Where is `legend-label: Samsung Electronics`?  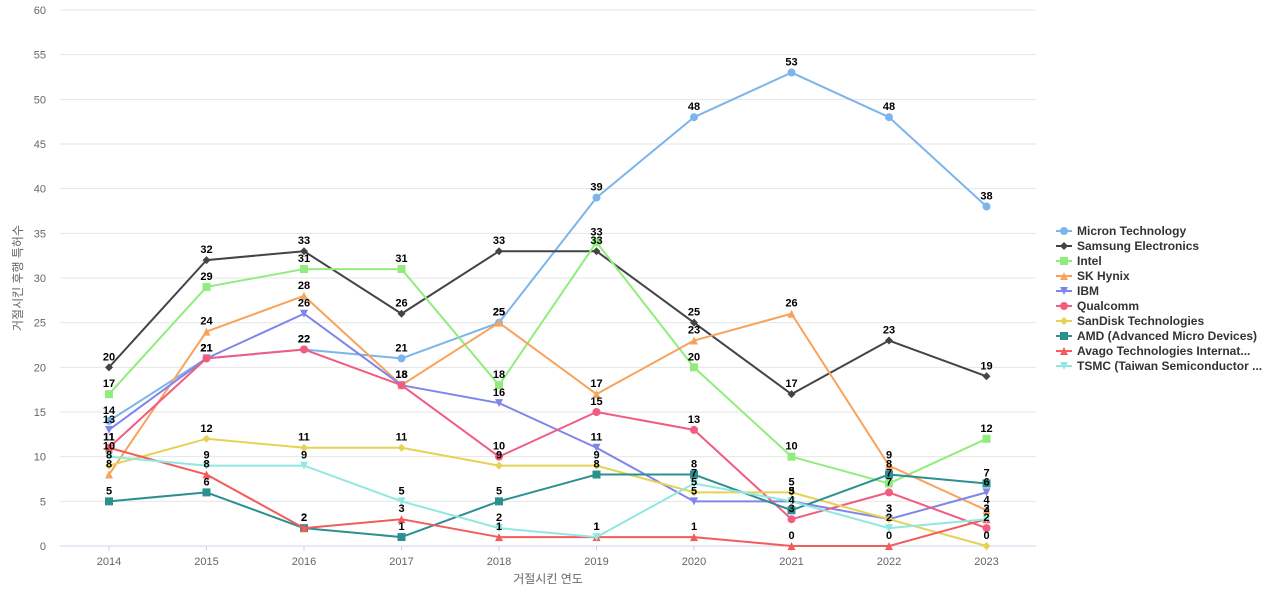
legend-label: Samsung Electronics is located at coordinates (1138, 246).